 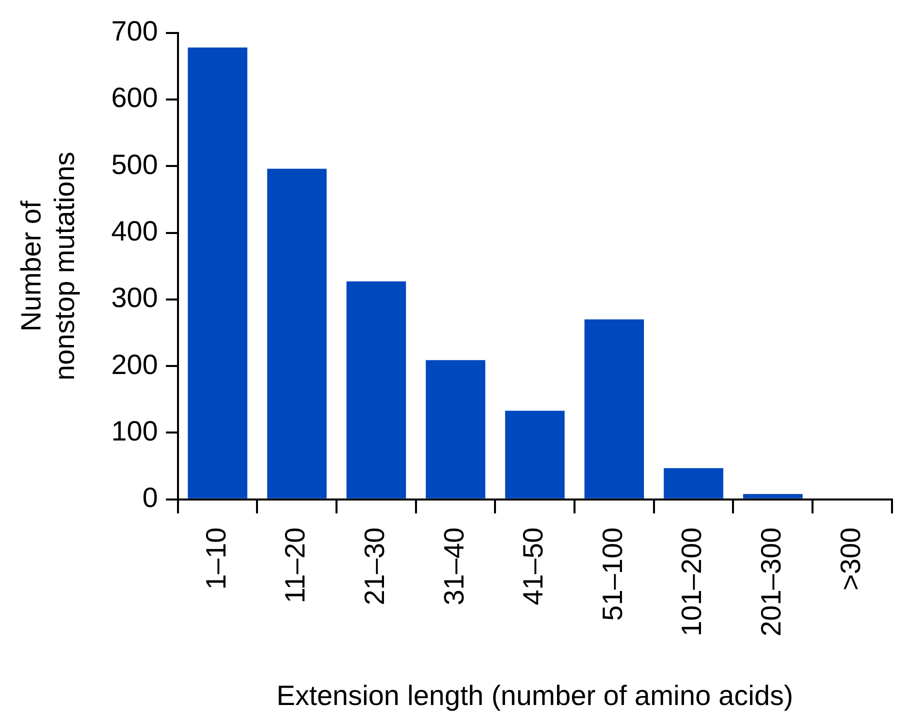 I want to click on y-tick-label: 0, so click(x=150, y=498).